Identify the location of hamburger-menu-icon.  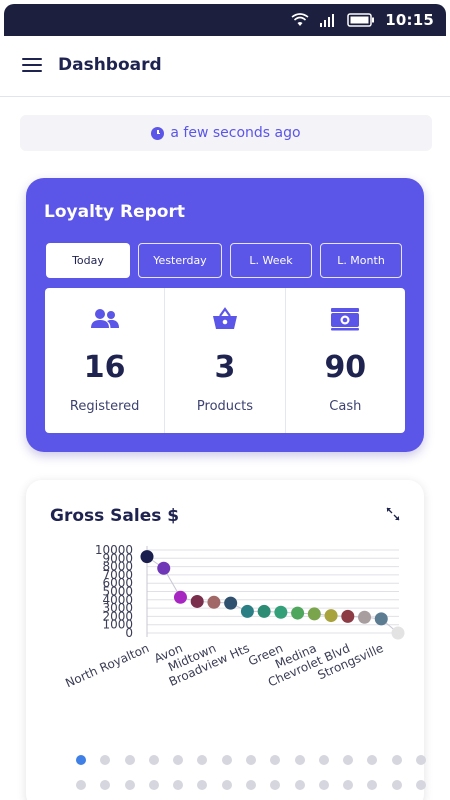
(32, 66).